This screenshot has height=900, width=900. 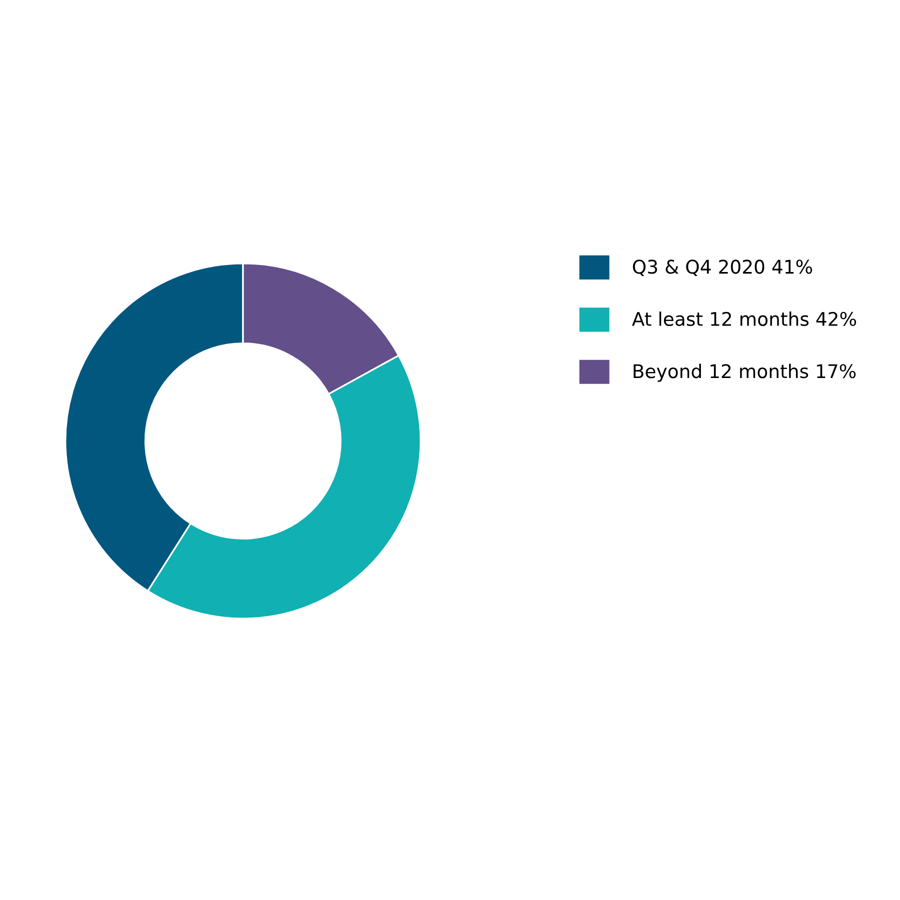 I want to click on legend-label: At least 12 months 42%, so click(x=744, y=319).